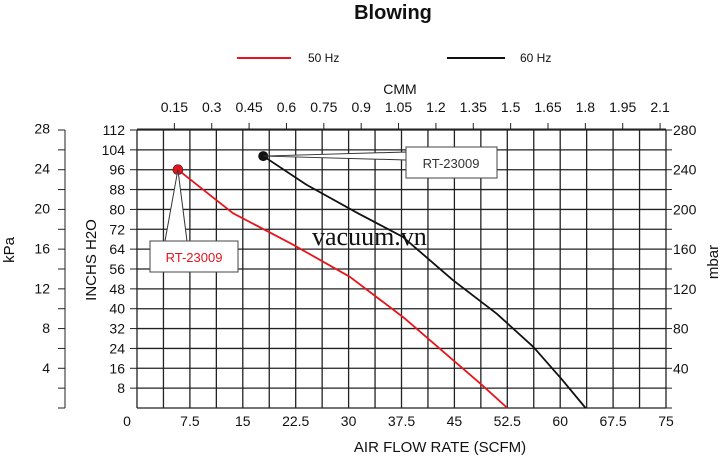 The height and width of the screenshot is (457, 720). I want to click on mbar-tick-label: 240, so click(685, 170).